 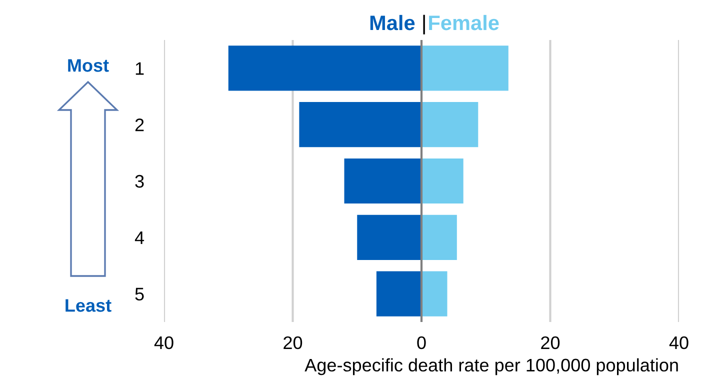 I want to click on x-tick-label: 0, so click(x=421, y=343).